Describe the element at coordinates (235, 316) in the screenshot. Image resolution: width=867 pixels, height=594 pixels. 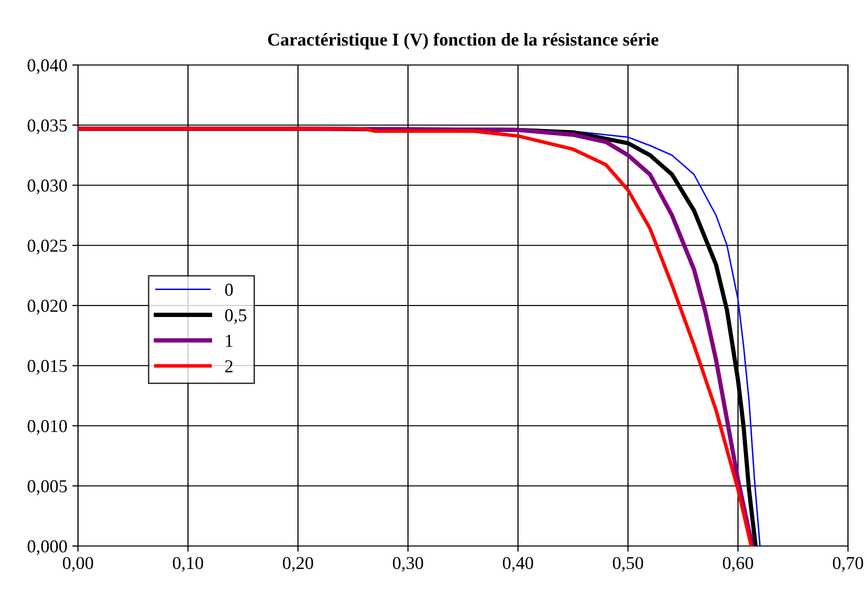
I see `legend-label: 0,5` at that location.